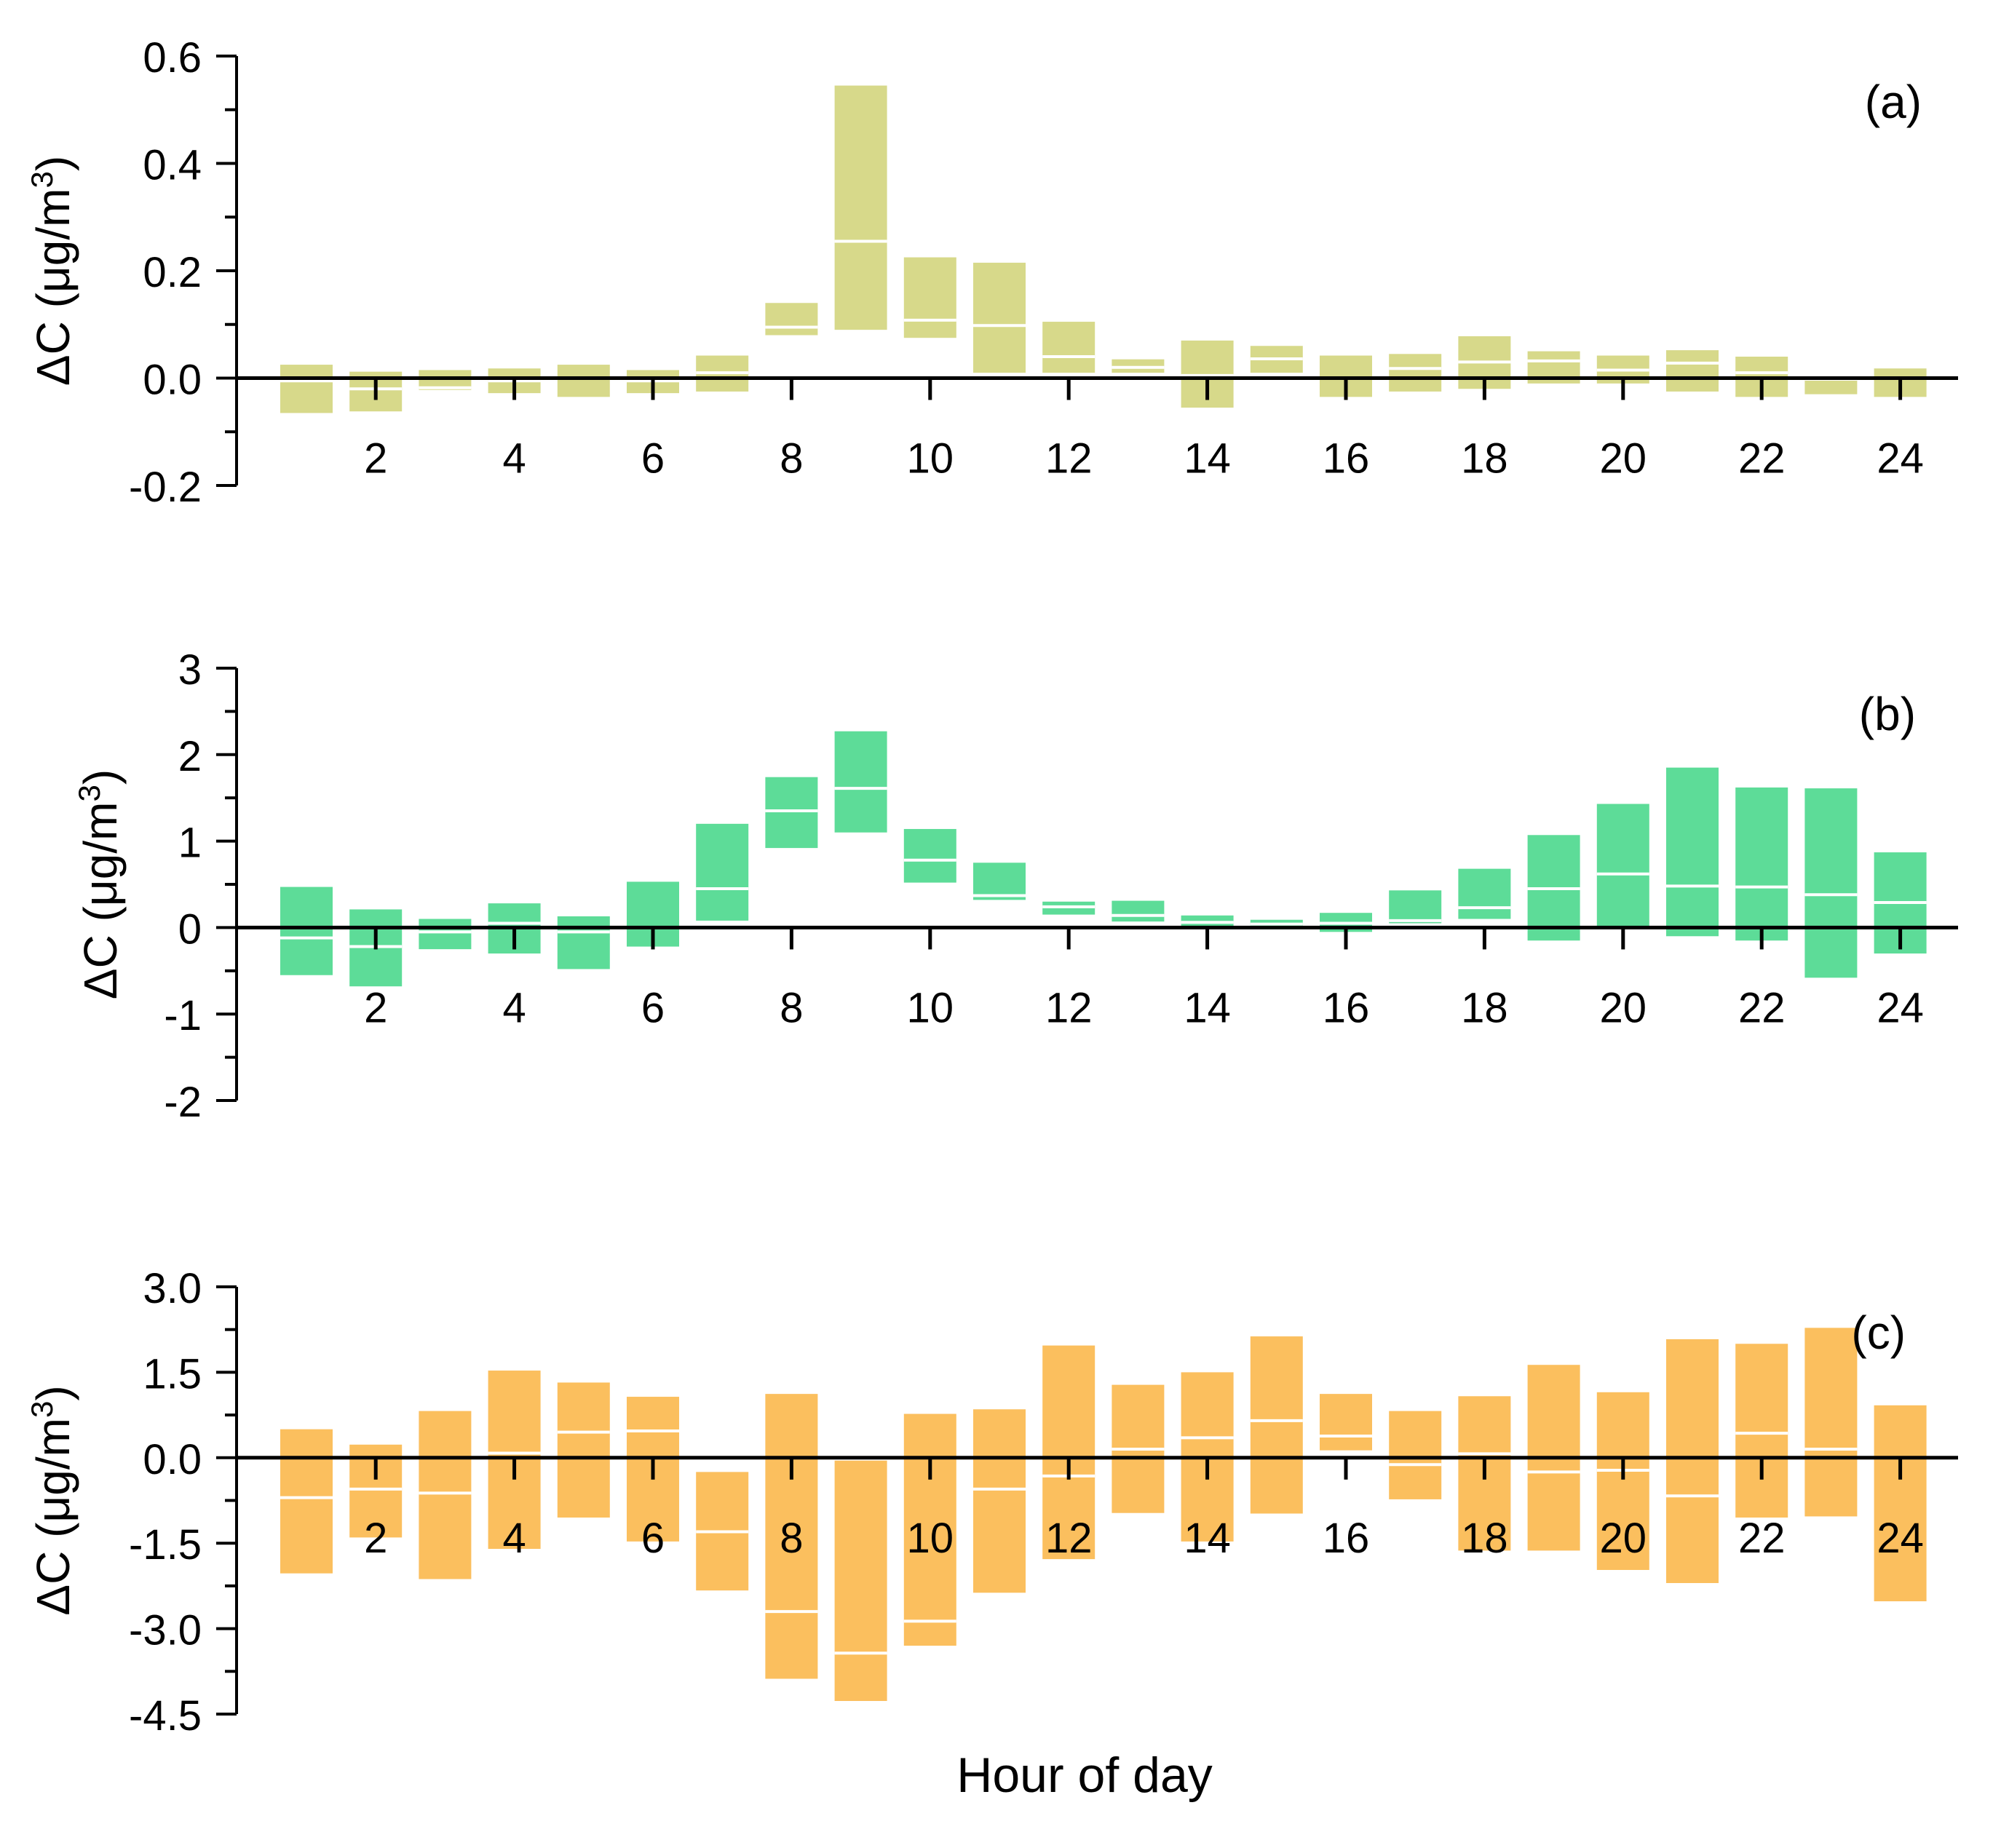 The width and height of the screenshot is (1993, 1848). Describe the element at coordinates (166, 1716) in the screenshot. I see `y-tick-label: -4.5` at that location.